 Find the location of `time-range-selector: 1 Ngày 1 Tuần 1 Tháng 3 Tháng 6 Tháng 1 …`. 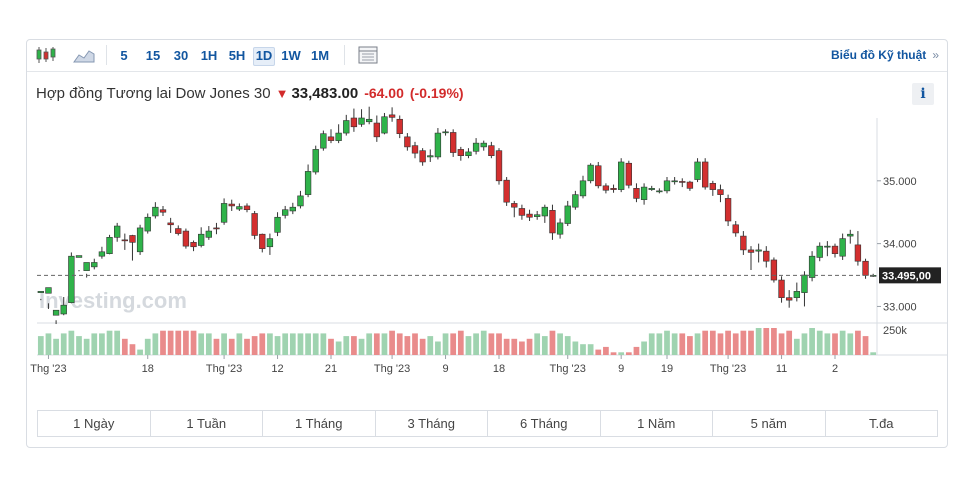

time-range-selector: 1 Ngày 1 Tuần 1 Tháng 3 Tháng 6 Tháng 1 … is located at coordinates (487, 423).